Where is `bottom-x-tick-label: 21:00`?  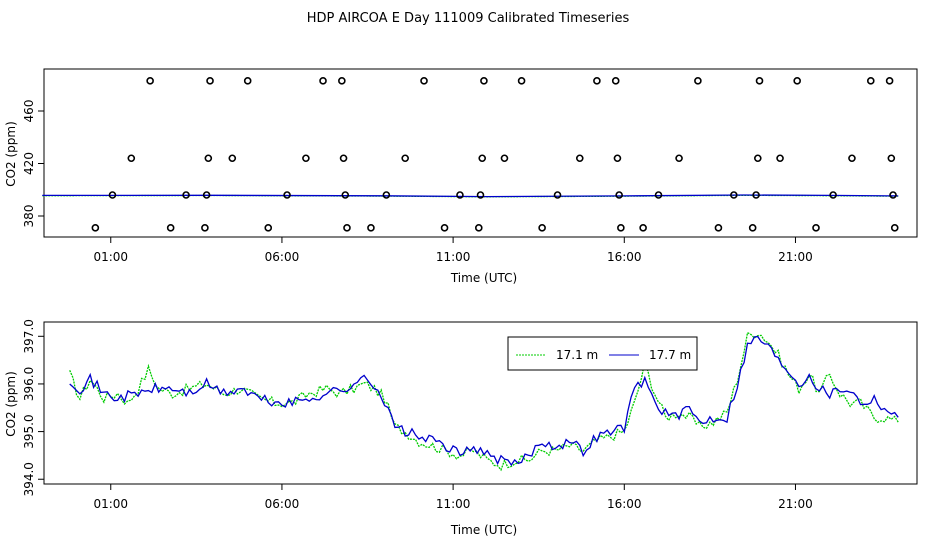 bottom-x-tick-label: 21:00 is located at coordinates (795, 504).